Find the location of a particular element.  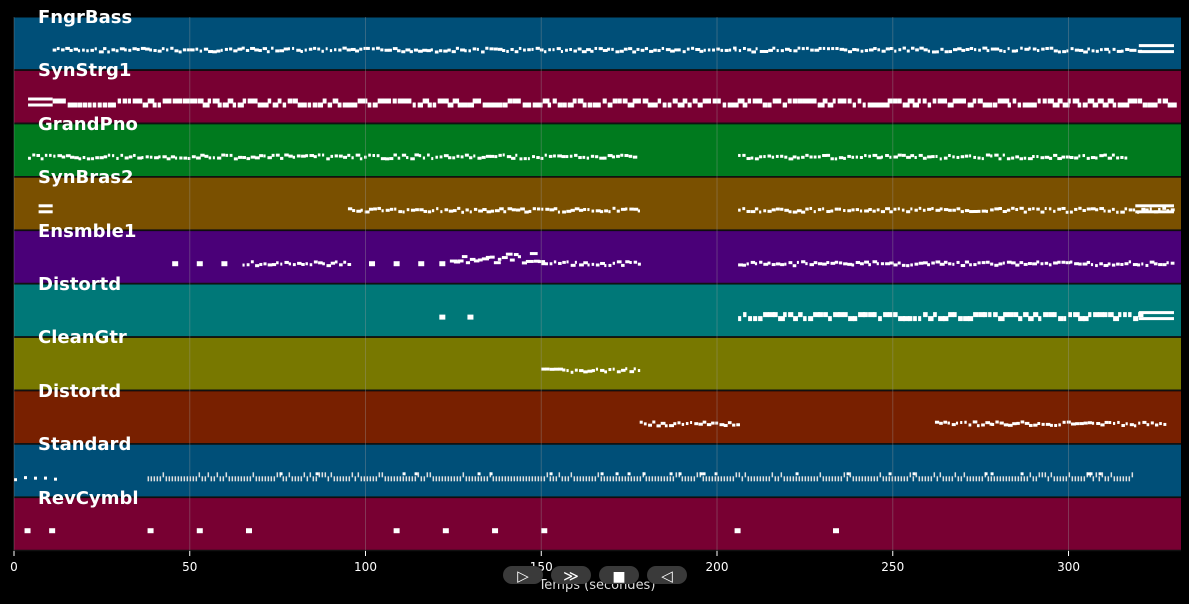

stop-button: ■ is located at coordinates (619, 575).